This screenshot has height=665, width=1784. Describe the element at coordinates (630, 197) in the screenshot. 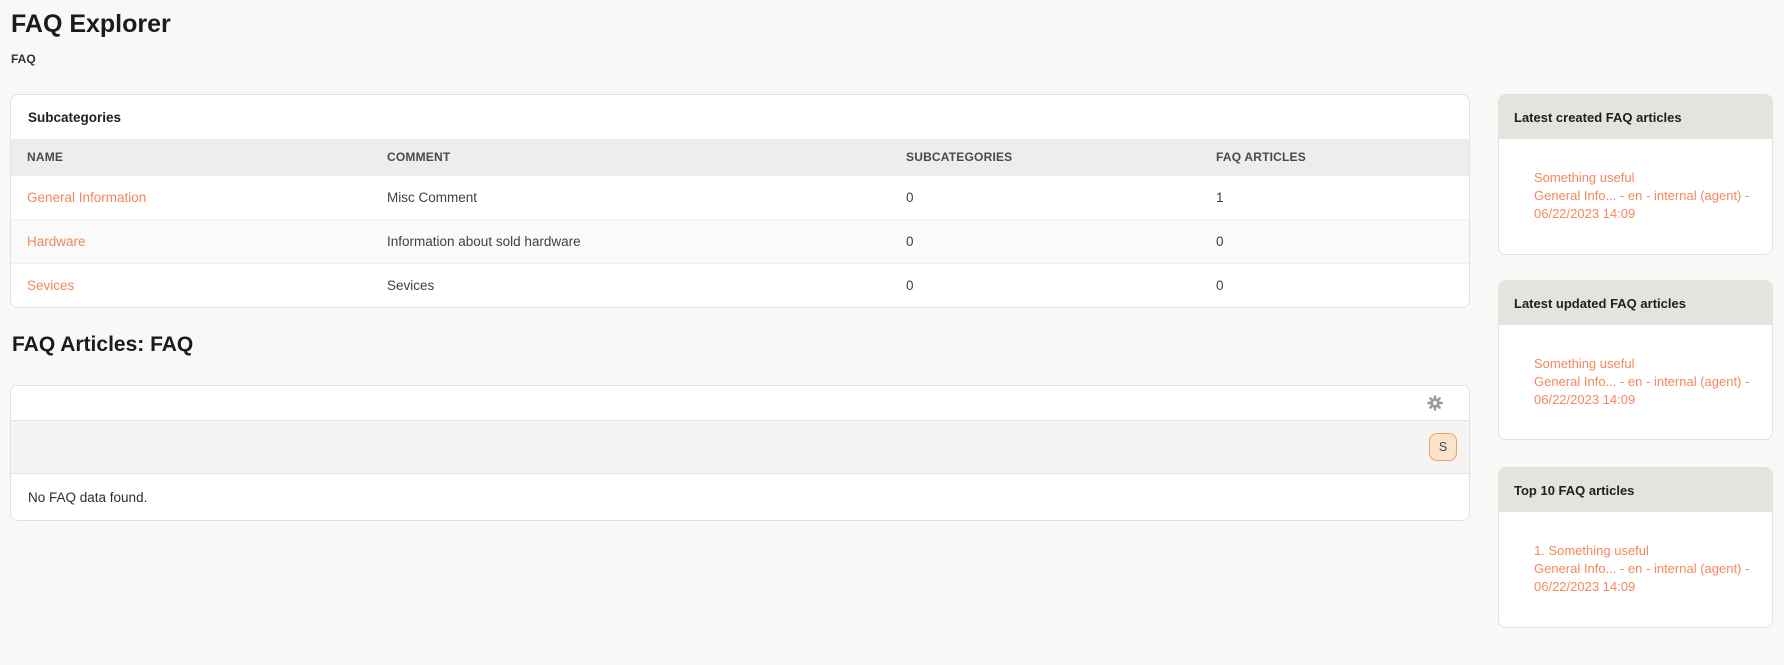

I see `category-comment: Misc Comment` at that location.